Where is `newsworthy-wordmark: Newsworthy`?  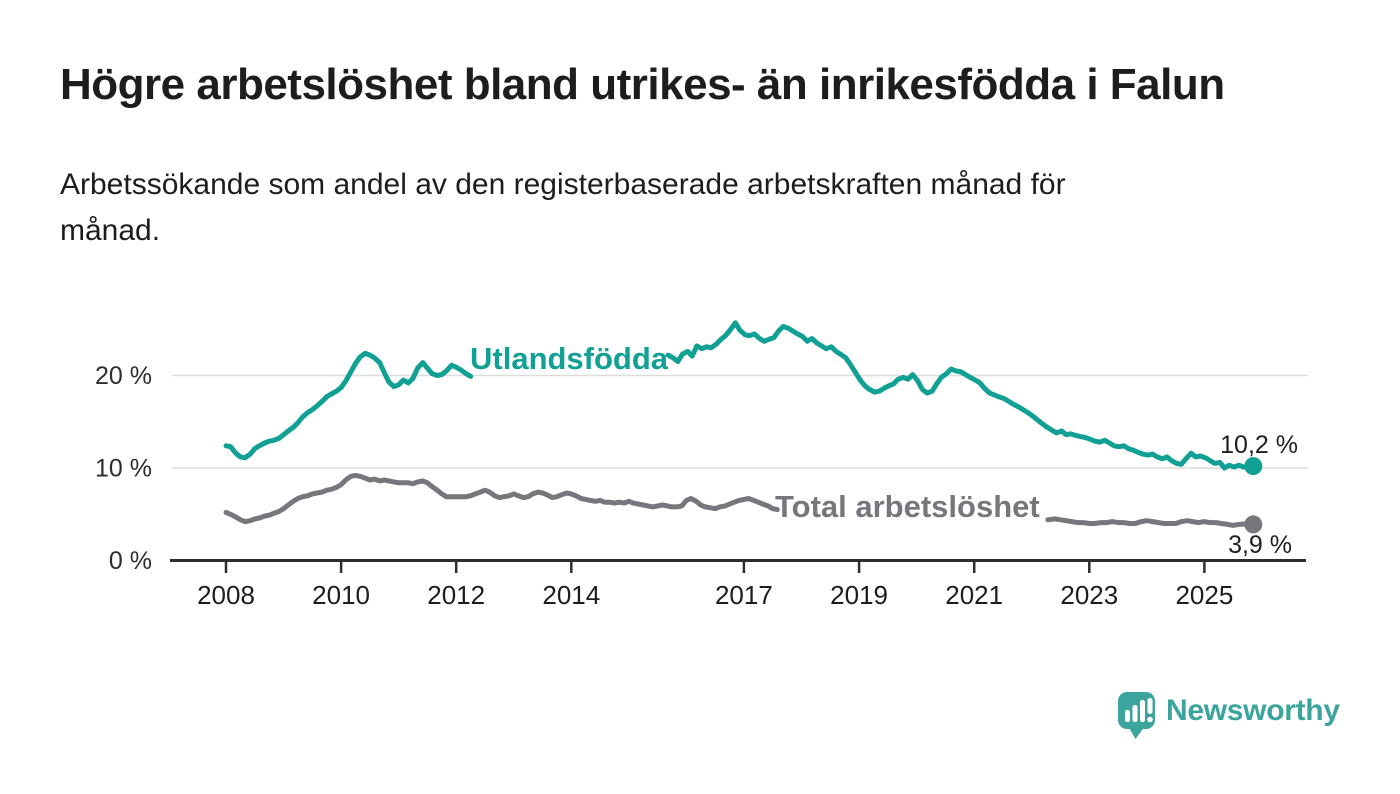 newsworthy-wordmark: Newsworthy is located at coordinates (1253, 710).